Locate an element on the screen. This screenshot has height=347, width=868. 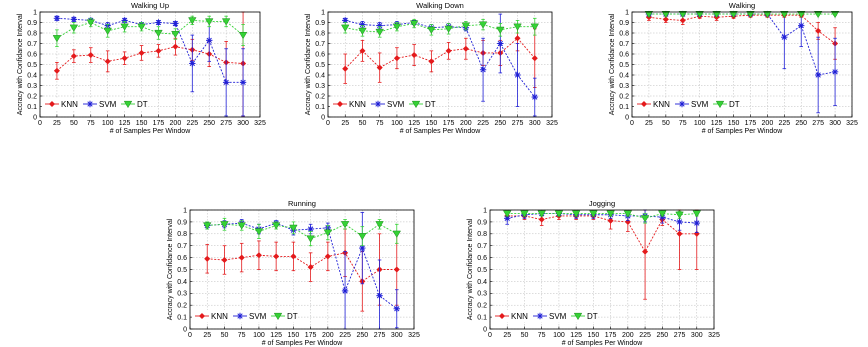
x-tick-label: 250 is located at coordinates (801, 123).